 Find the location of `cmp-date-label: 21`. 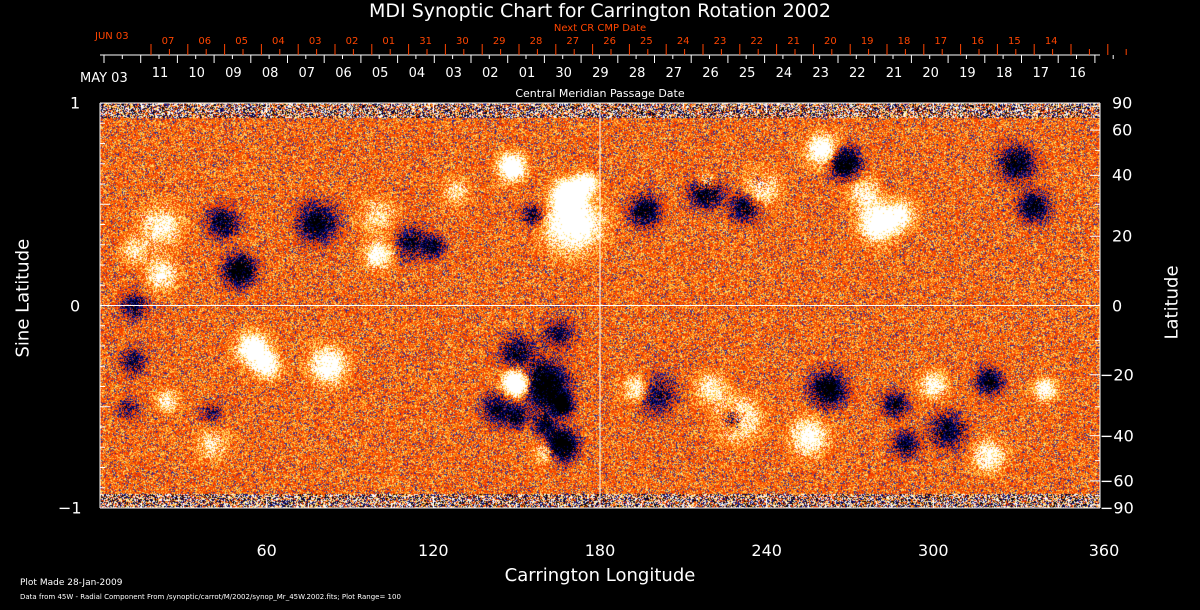

cmp-date-label: 21 is located at coordinates (894, 73).